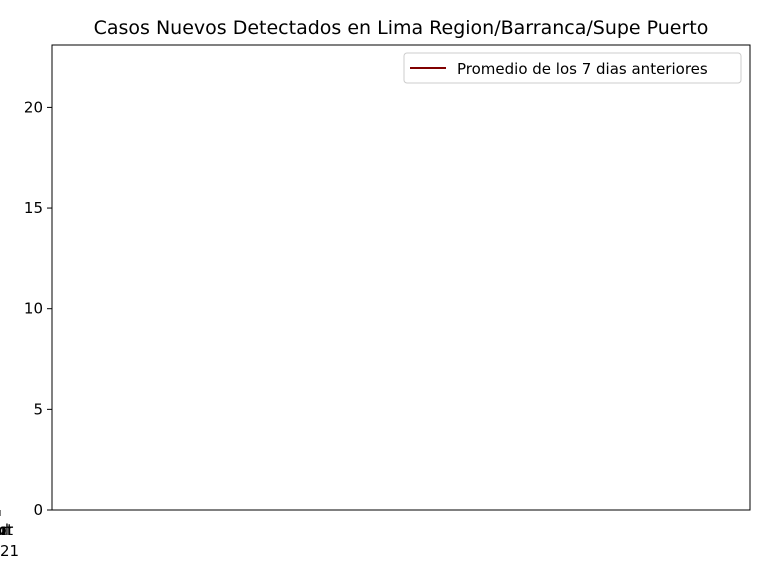 The height and width of the screenshot is (576, 768). I want to click on y-axis: 0 5 10 15 20, so click(38, 308).